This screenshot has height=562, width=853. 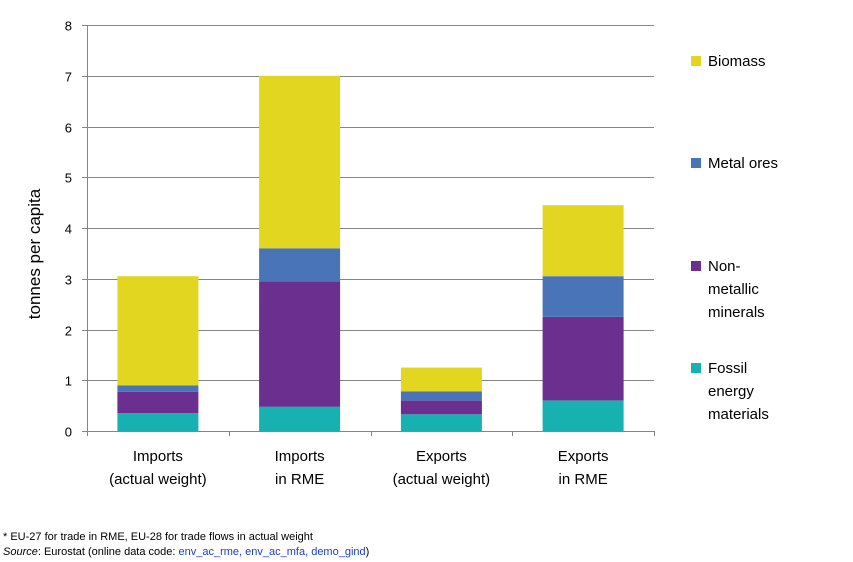 I want to click on y-tick-label: 2, so click(x=68, y=331).